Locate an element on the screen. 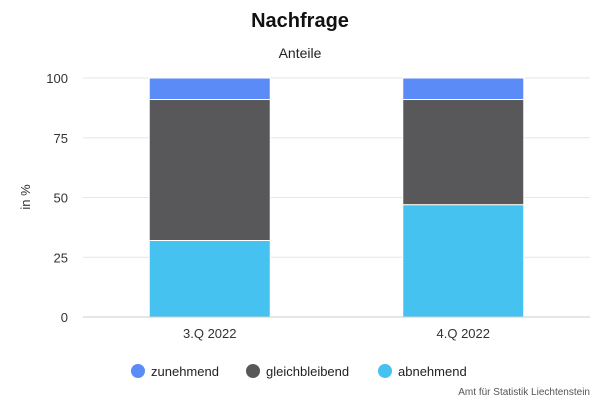 The height and width of the screenshot is (400, 600). x-tick-label: 3.Q 2022 is located at coordinates (210, 333).